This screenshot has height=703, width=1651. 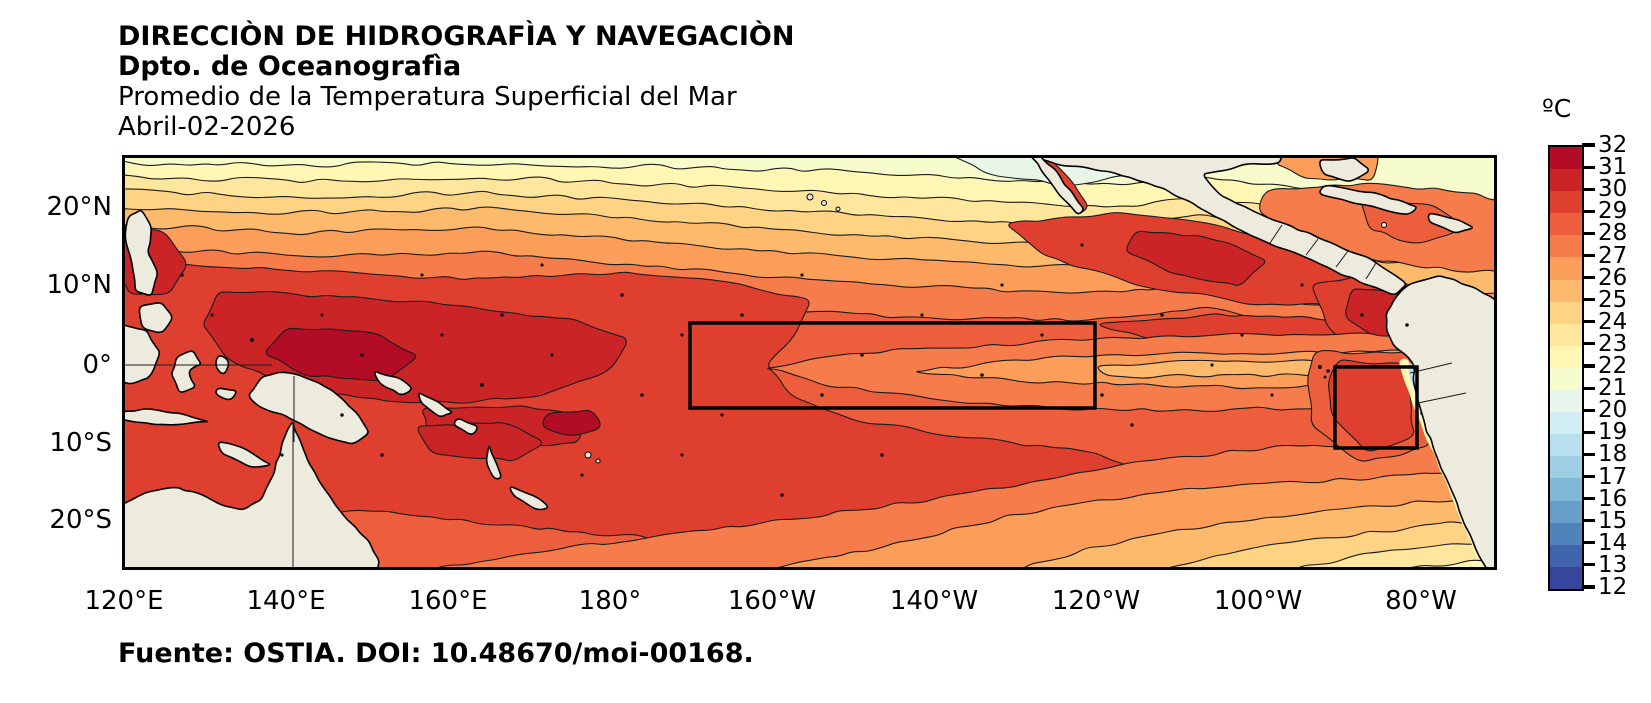 What do you see at coordinates (124, 601) in the screenshot?
I see `lon-tick-label: 120°E` at bounding box center [124, 601].